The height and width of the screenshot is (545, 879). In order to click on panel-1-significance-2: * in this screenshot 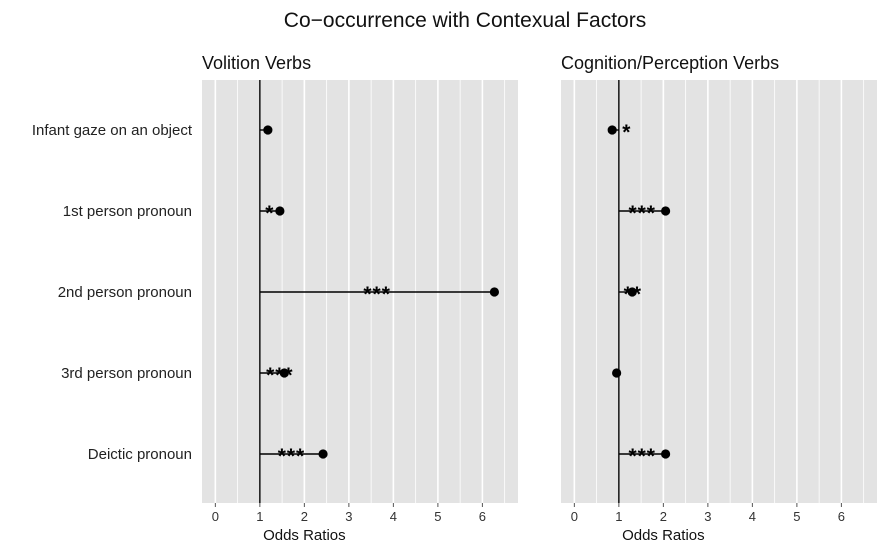, I will do `click(269, 213)`.